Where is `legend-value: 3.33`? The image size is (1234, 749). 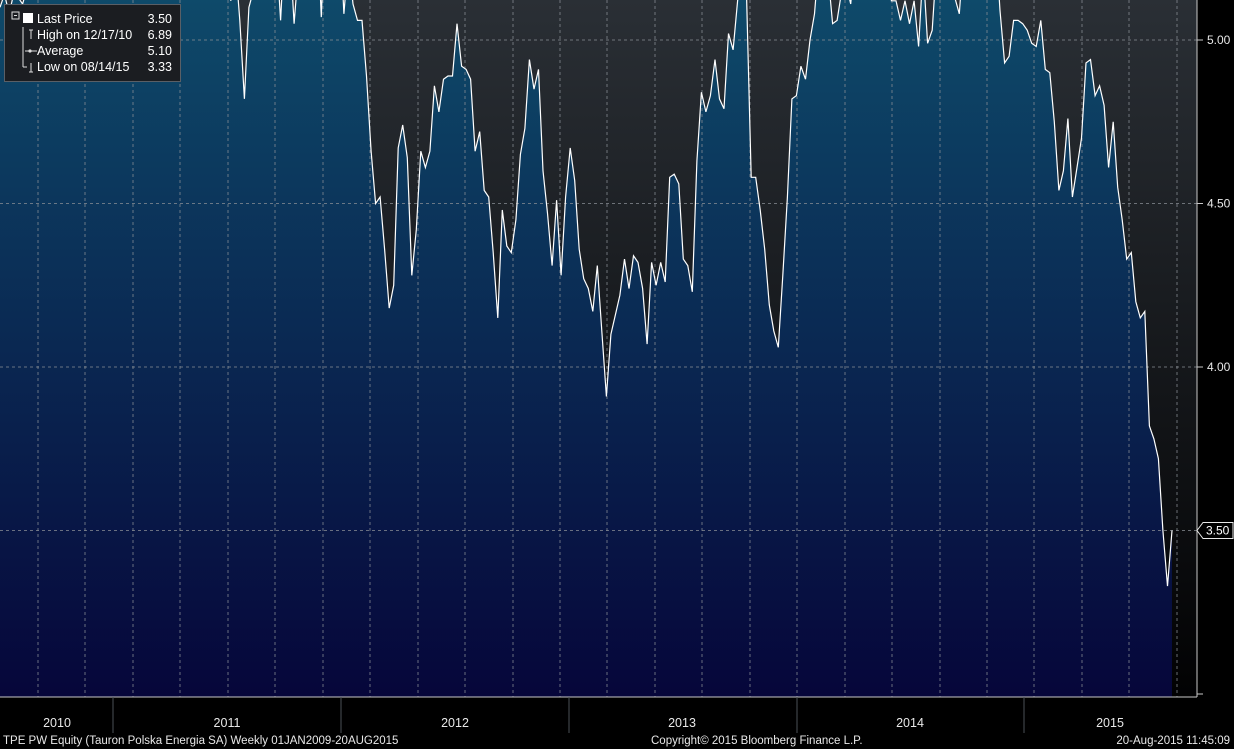
legend-value: 3.33 is located at coordinates (159, 67).